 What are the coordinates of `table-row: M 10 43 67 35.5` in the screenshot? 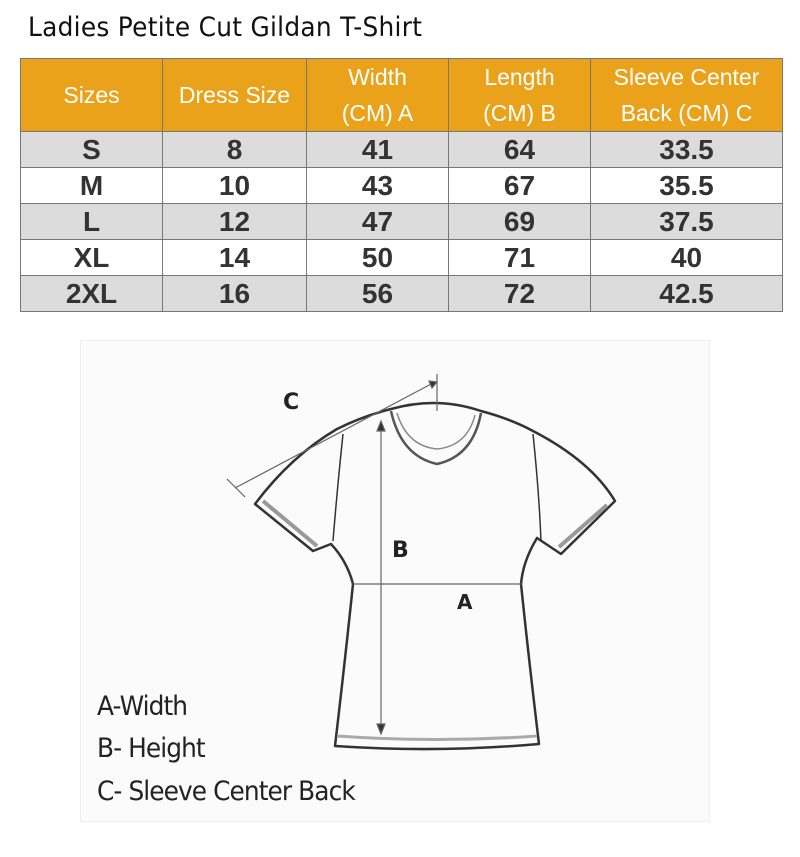 It's located at (401, 185).